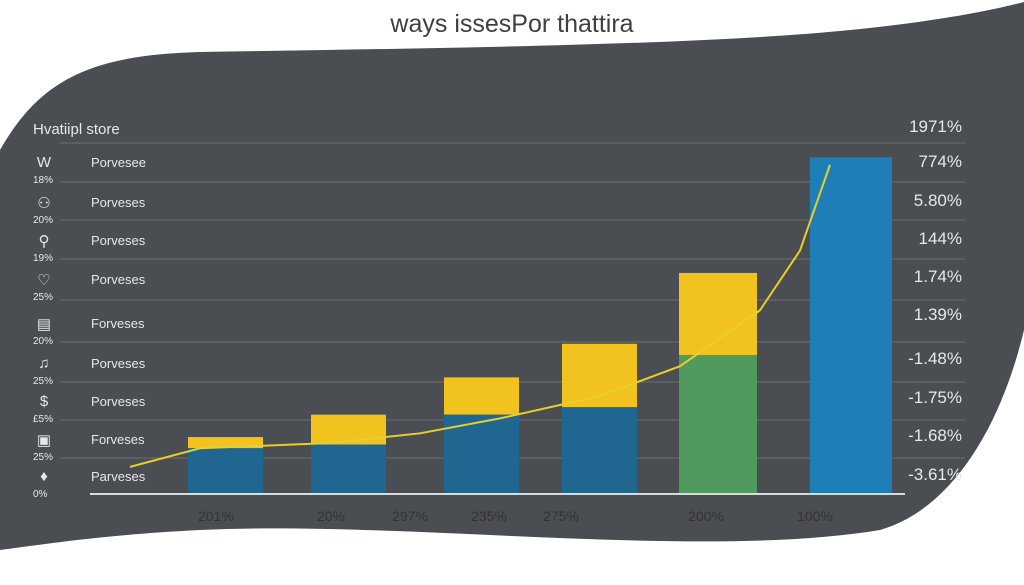 The image size is (1024, 585). Describe the element at coordinates (937, 276) in the screenshot. I see `right-value-label: 1.74%` at that location.